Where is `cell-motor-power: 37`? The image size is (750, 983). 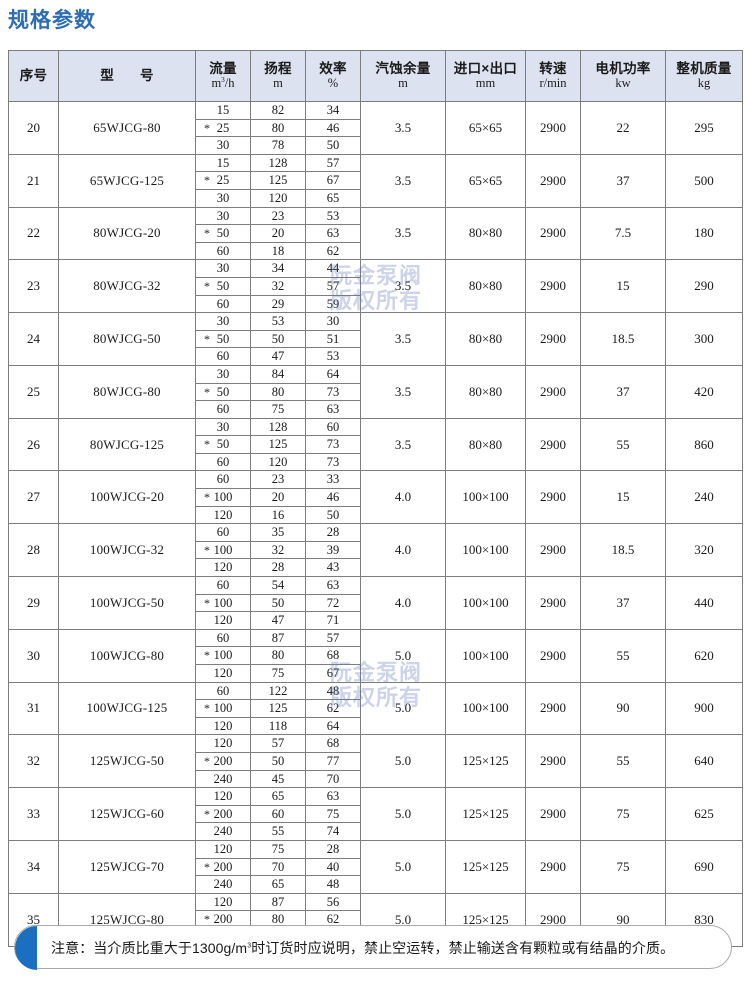 cell-motor-power: 37 is located at coordinates (623, 180).